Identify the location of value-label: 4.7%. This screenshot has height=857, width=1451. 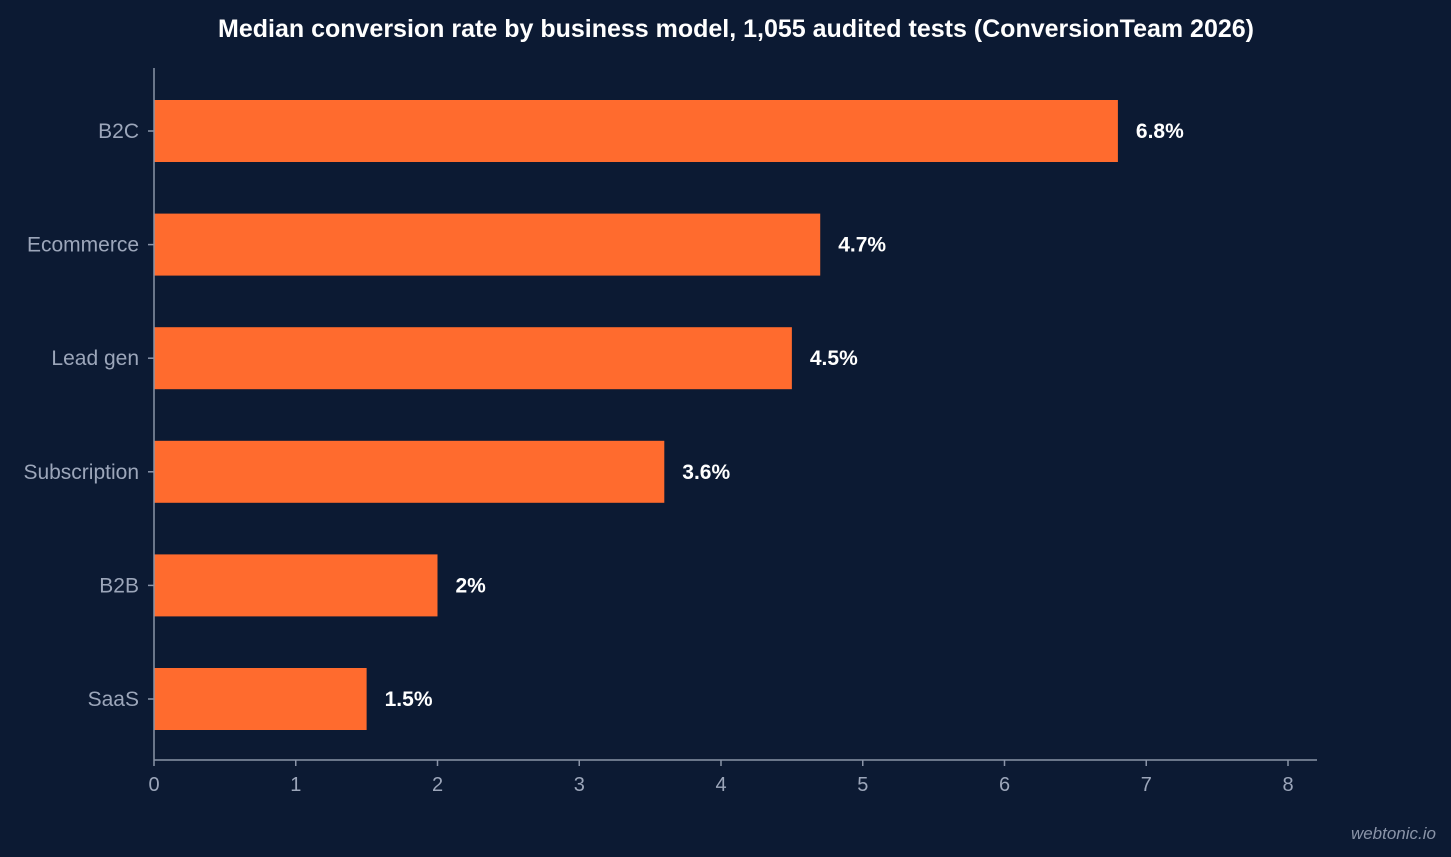
(862, 245).